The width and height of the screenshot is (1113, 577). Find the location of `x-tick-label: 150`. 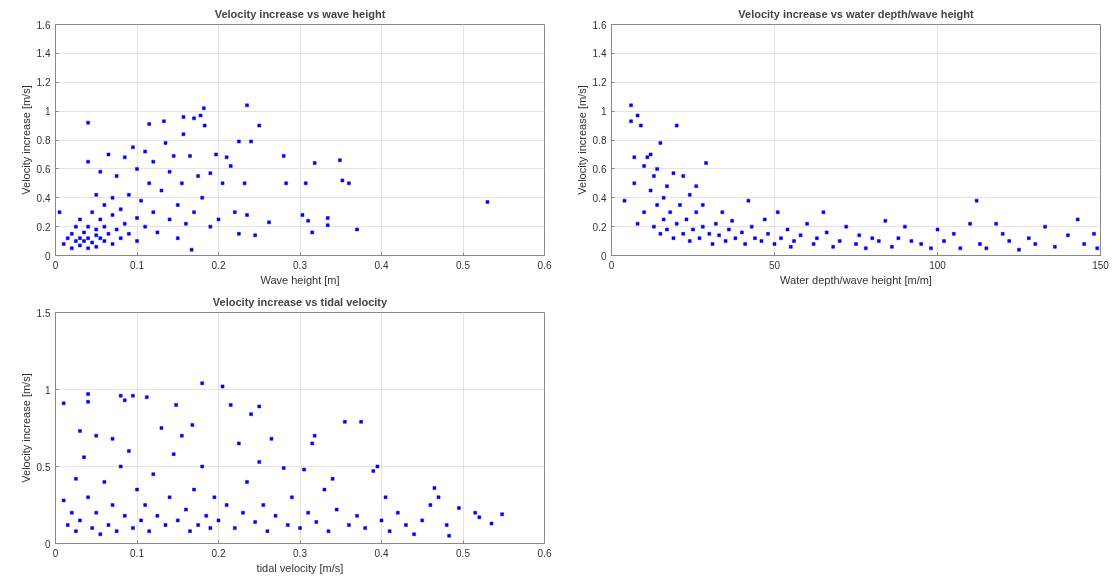

x-tick-label: 150 is located at coordinates (1101, 265).